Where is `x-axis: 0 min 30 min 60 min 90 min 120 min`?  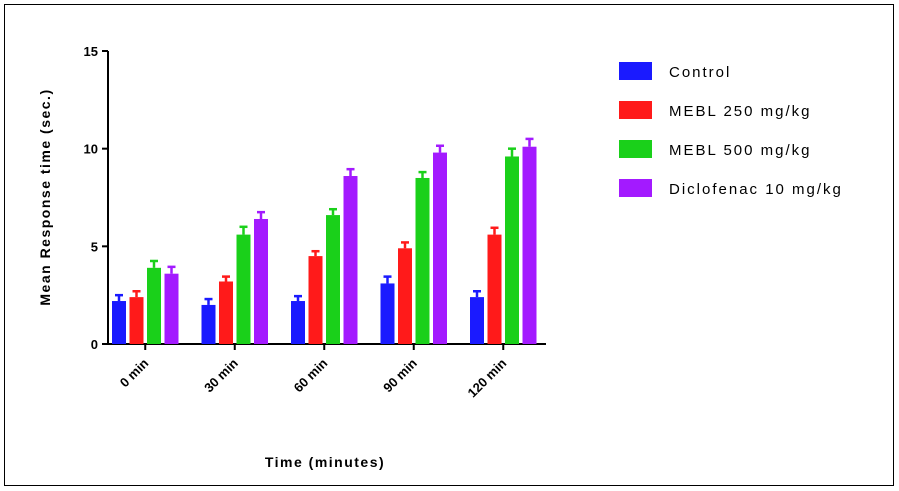
x-axis: 0 min 30 min 60 min 90 min 120 min is located at coordinates (327, 371).